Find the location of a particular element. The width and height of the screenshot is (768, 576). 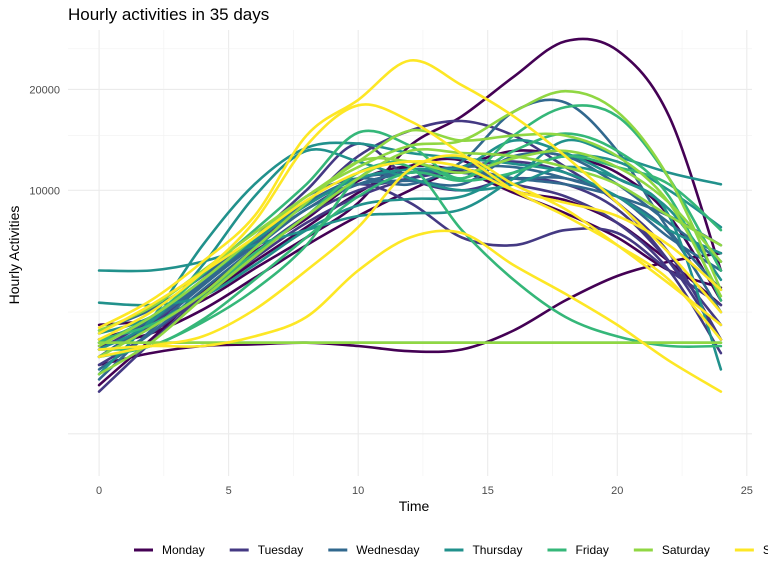

legend-label: Tuesday is located at coordinates (281, 550).